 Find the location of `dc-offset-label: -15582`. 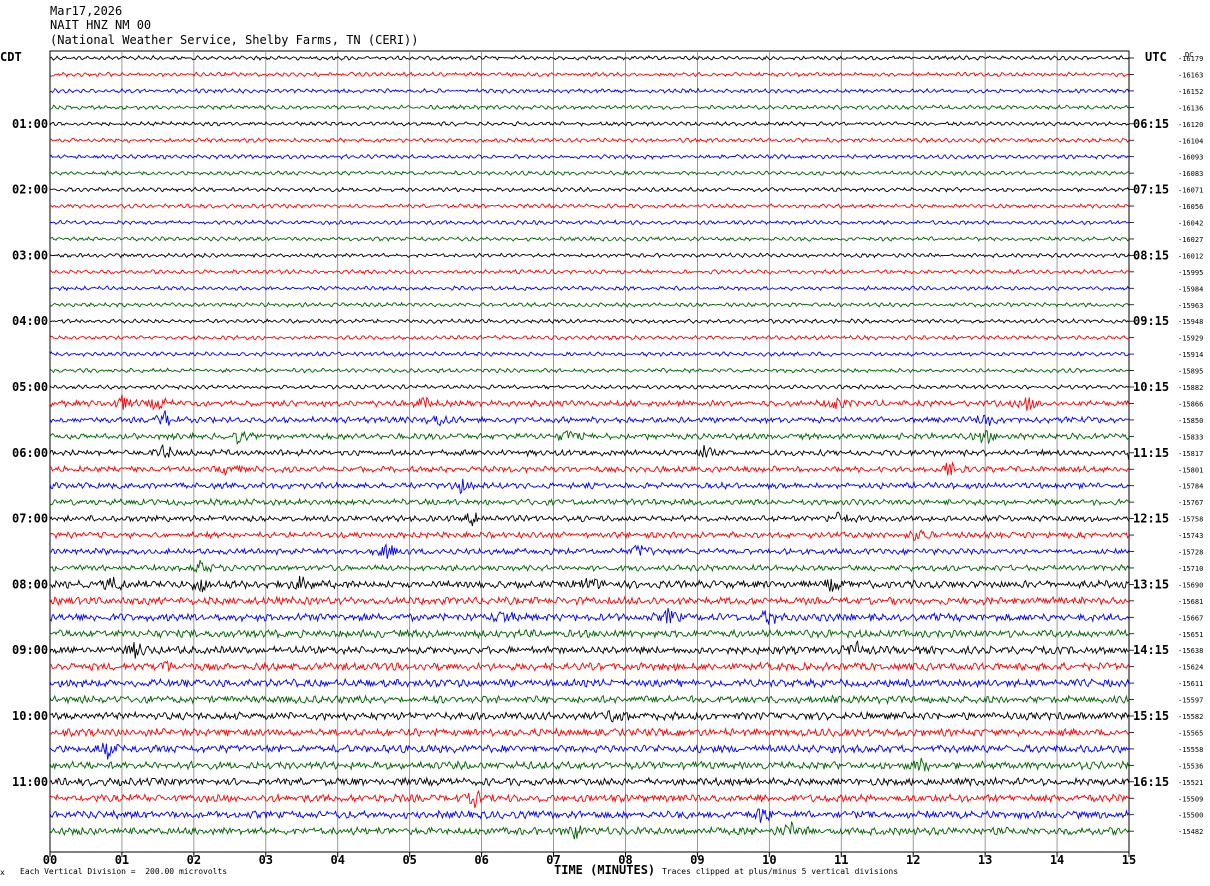

dc-offset-label: -15582 is located at coordinates (1190, 717).